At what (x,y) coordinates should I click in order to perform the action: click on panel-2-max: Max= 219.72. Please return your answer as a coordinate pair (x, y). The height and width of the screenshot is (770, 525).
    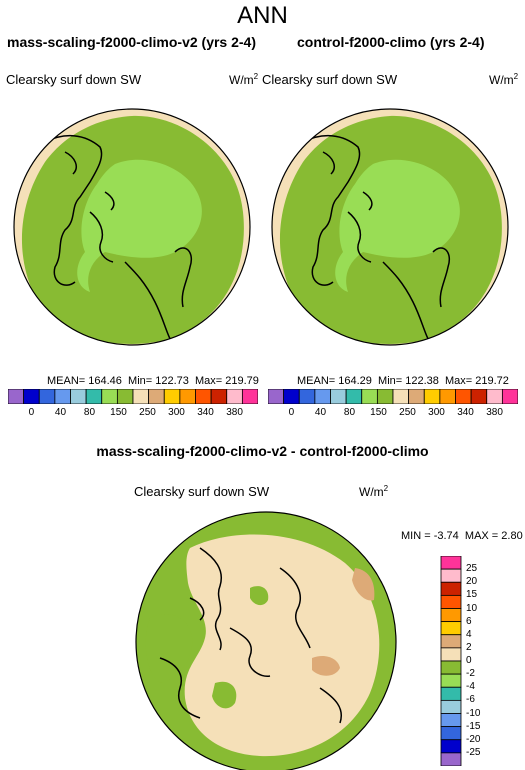
    Looking at the image, I should click on (477, 381).